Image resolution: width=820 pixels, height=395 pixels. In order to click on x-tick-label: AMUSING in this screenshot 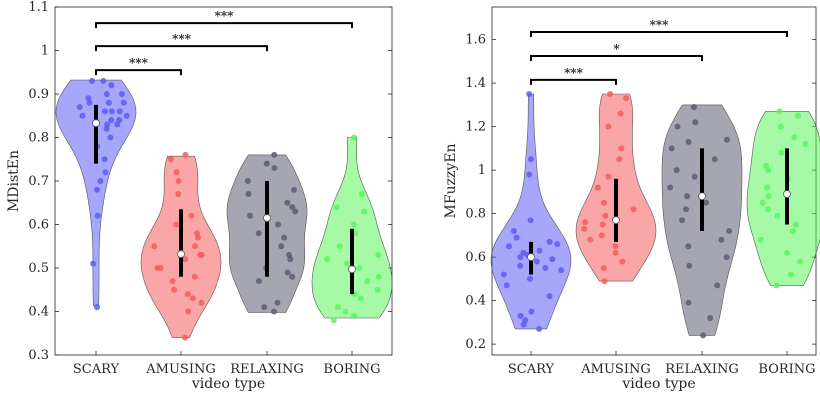, I will do `click(615, 369)`.